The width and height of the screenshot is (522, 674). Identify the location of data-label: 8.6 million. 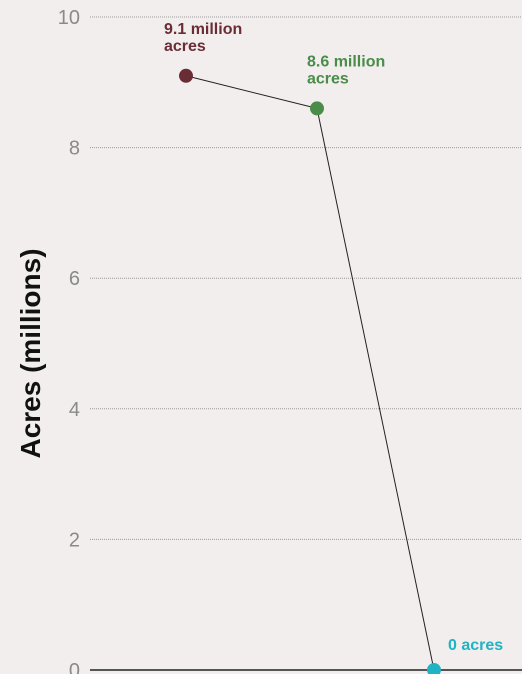
(346, 61).